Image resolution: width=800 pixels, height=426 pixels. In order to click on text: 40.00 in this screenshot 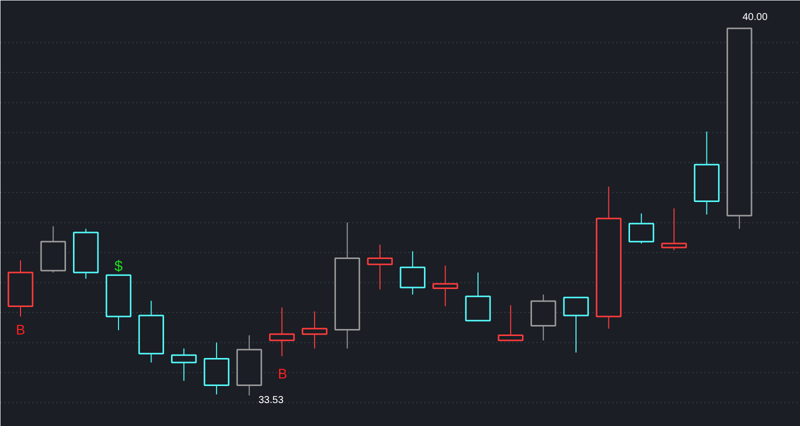, I will do `click(755, 17)`.